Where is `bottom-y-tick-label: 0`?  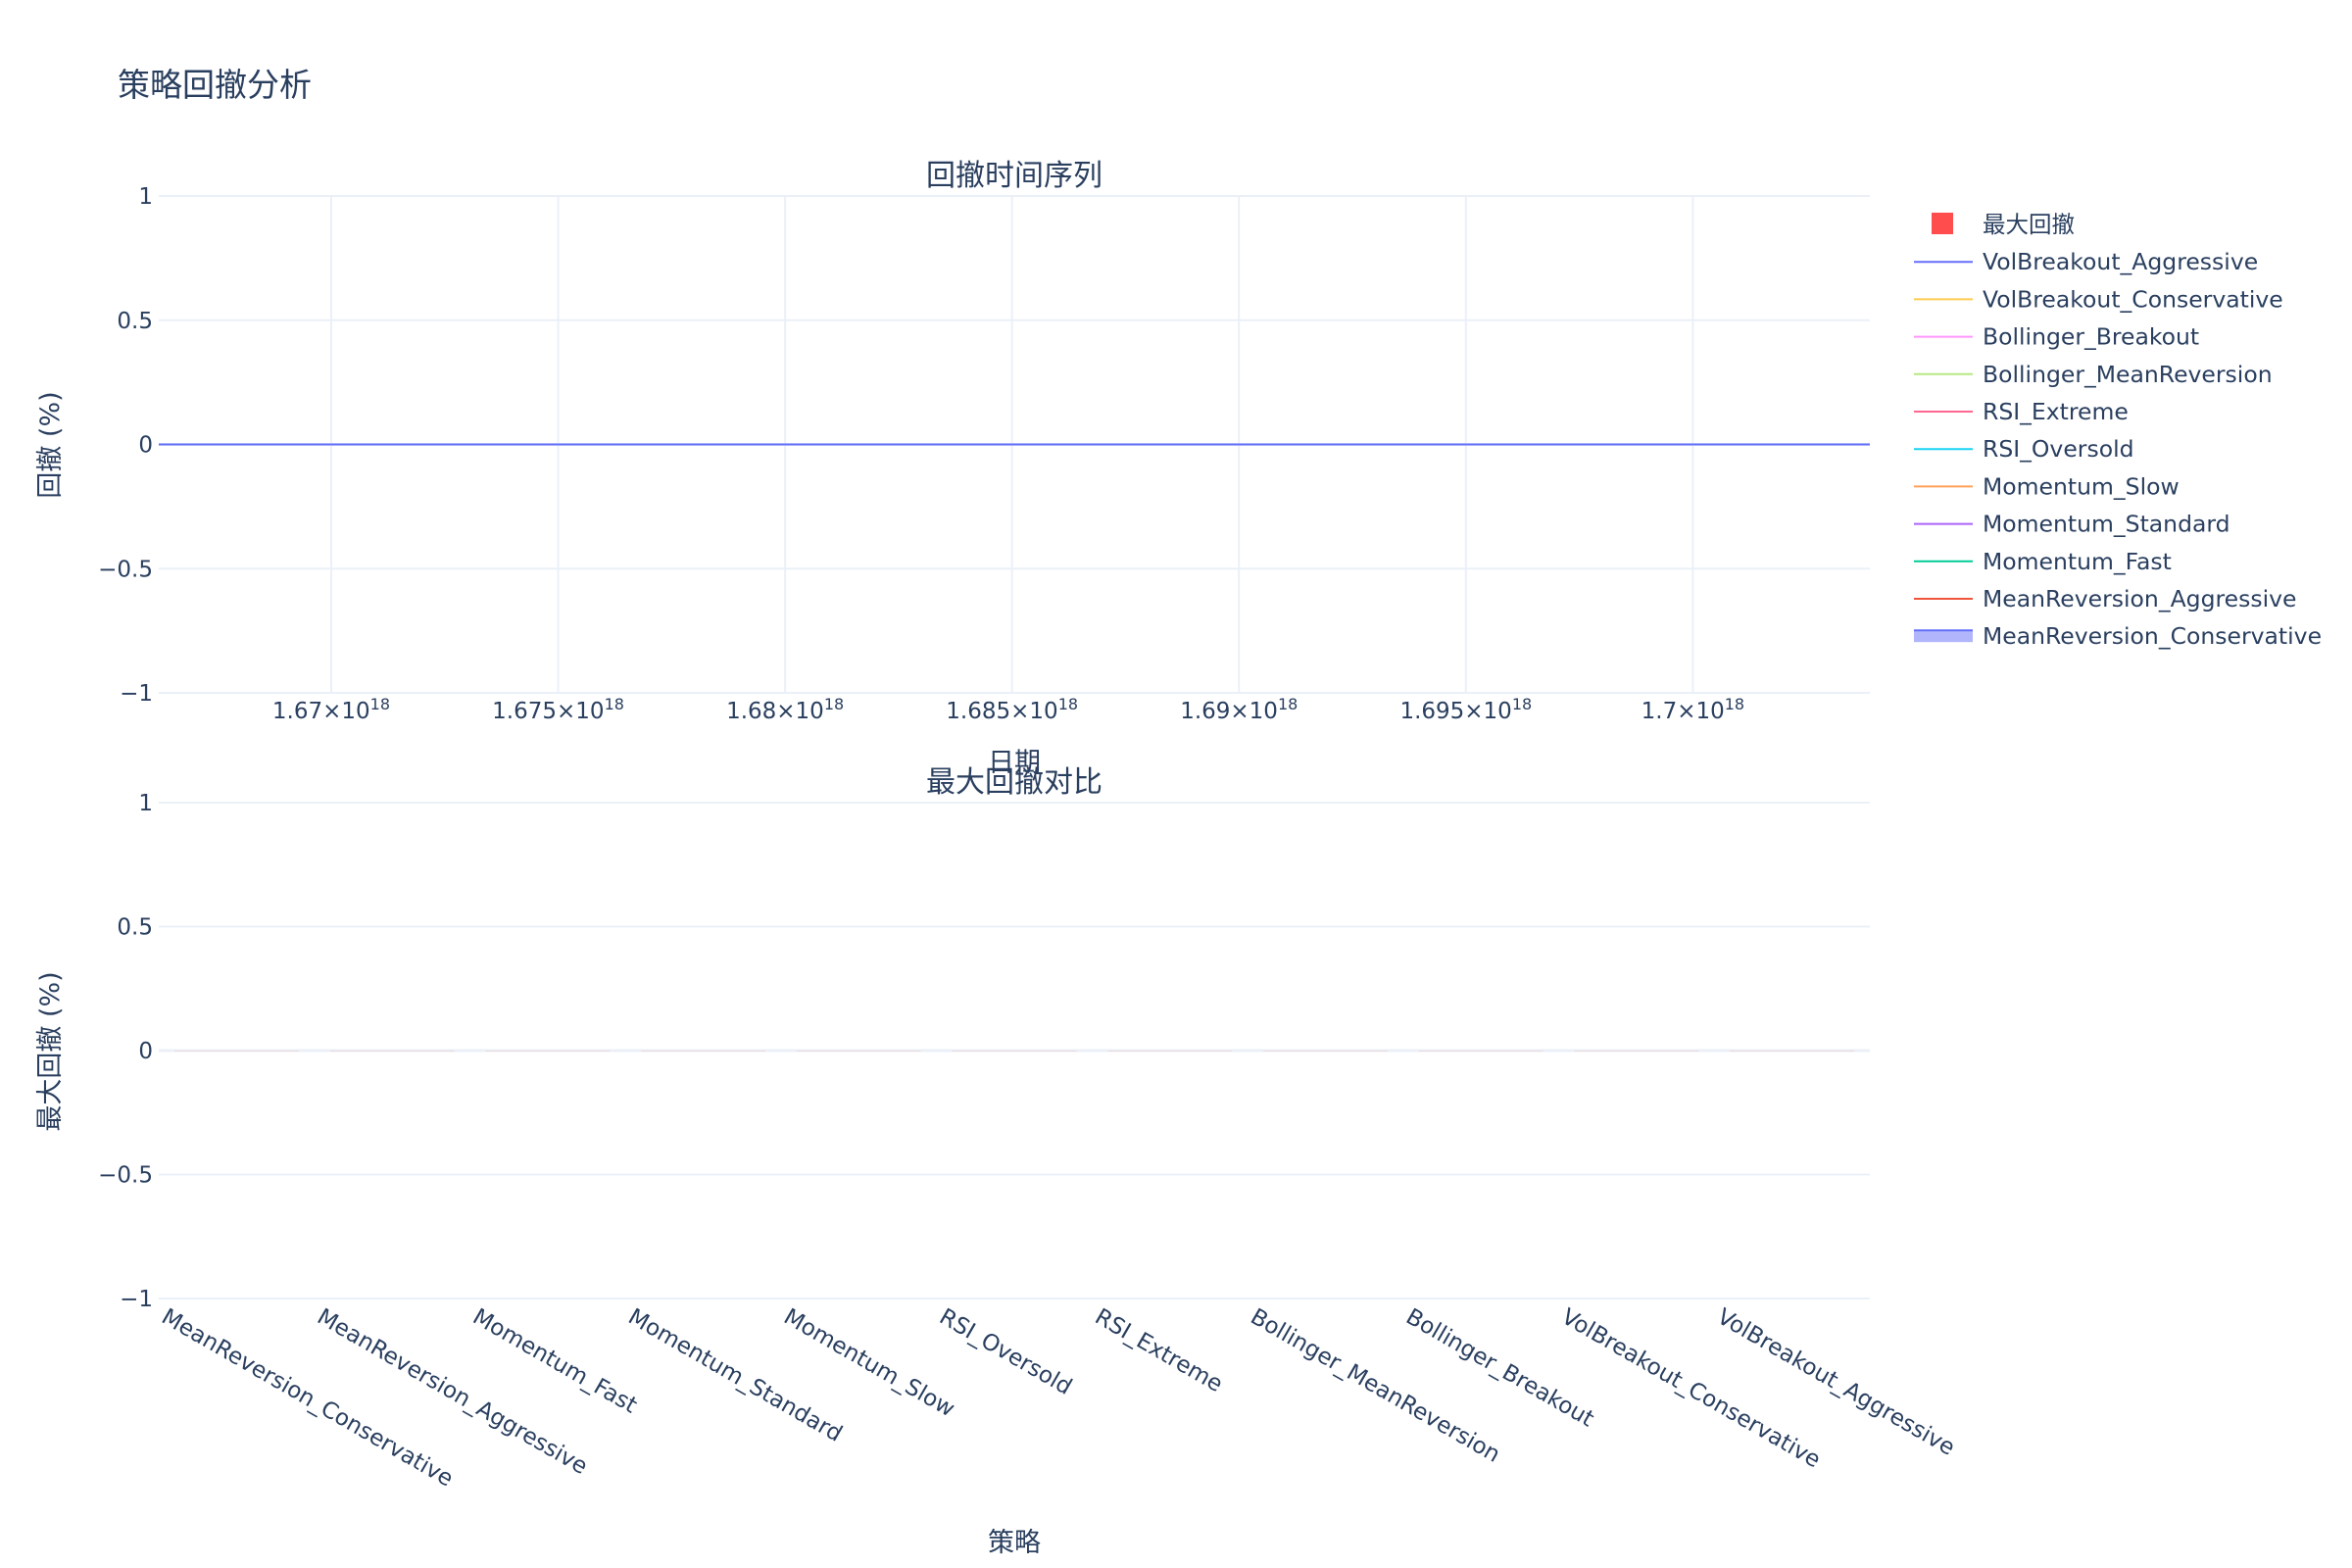 bottom-y-tick-label: 0 is located at coordinates (145, 1051).